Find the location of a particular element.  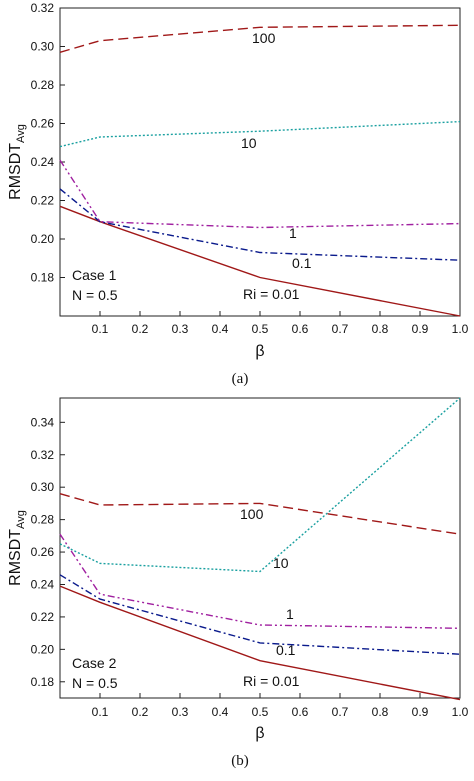

panel-caption: (b) is located at coordinates (240, 761).